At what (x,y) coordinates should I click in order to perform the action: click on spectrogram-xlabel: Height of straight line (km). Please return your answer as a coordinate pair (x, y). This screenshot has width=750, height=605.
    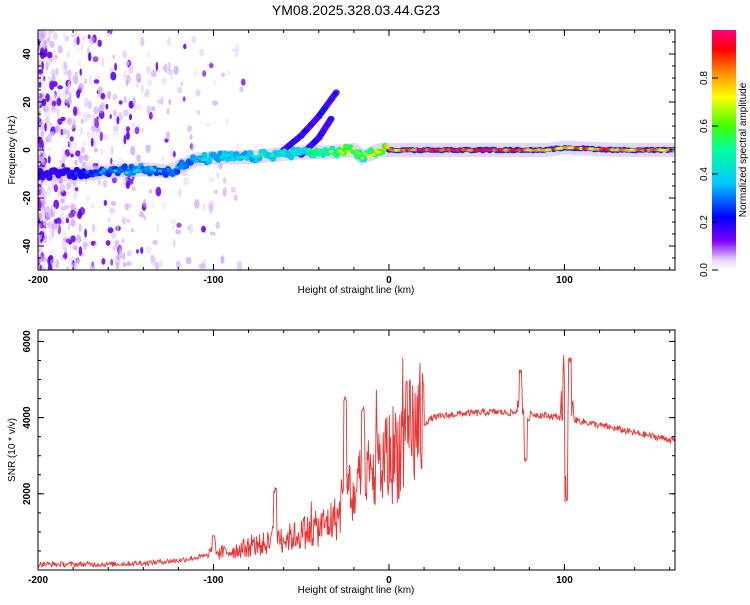
    Looking at the image, I should click on (356, 290).